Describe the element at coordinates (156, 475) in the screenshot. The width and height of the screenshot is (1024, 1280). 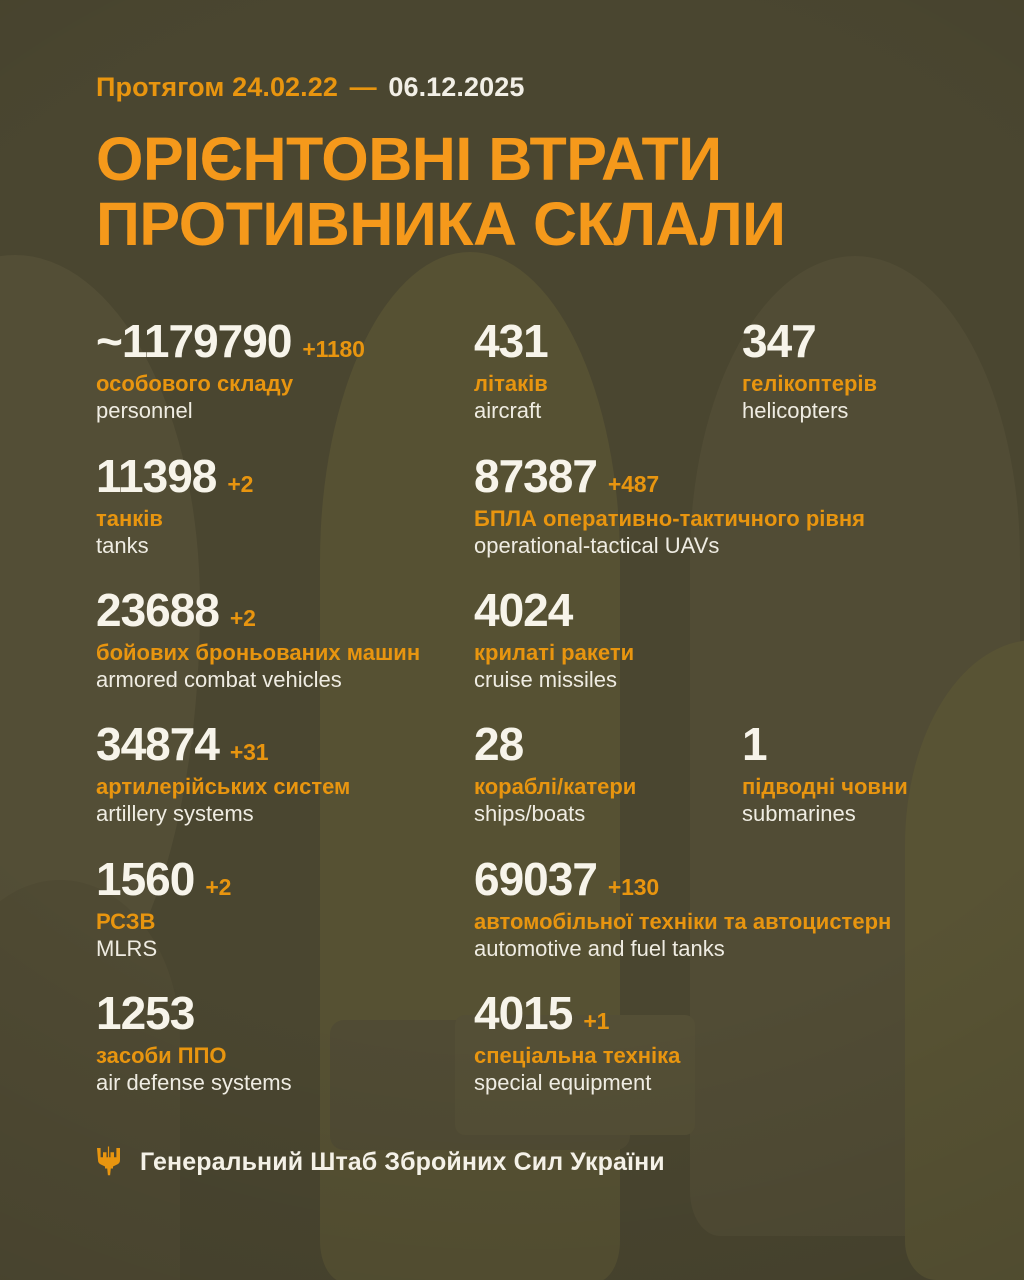
I see `stat-value: 11398` at that location.